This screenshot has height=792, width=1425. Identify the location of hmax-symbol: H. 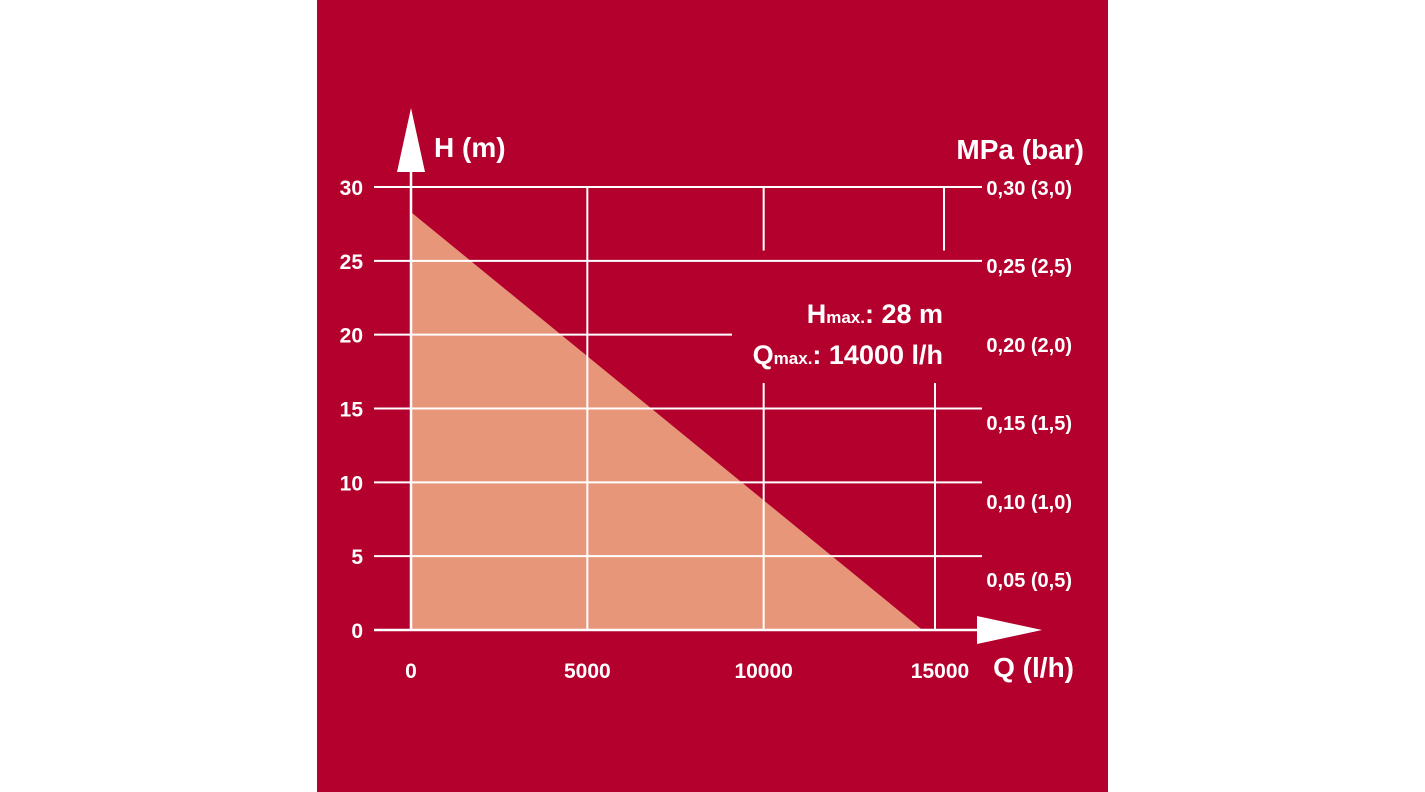
(817, 314).